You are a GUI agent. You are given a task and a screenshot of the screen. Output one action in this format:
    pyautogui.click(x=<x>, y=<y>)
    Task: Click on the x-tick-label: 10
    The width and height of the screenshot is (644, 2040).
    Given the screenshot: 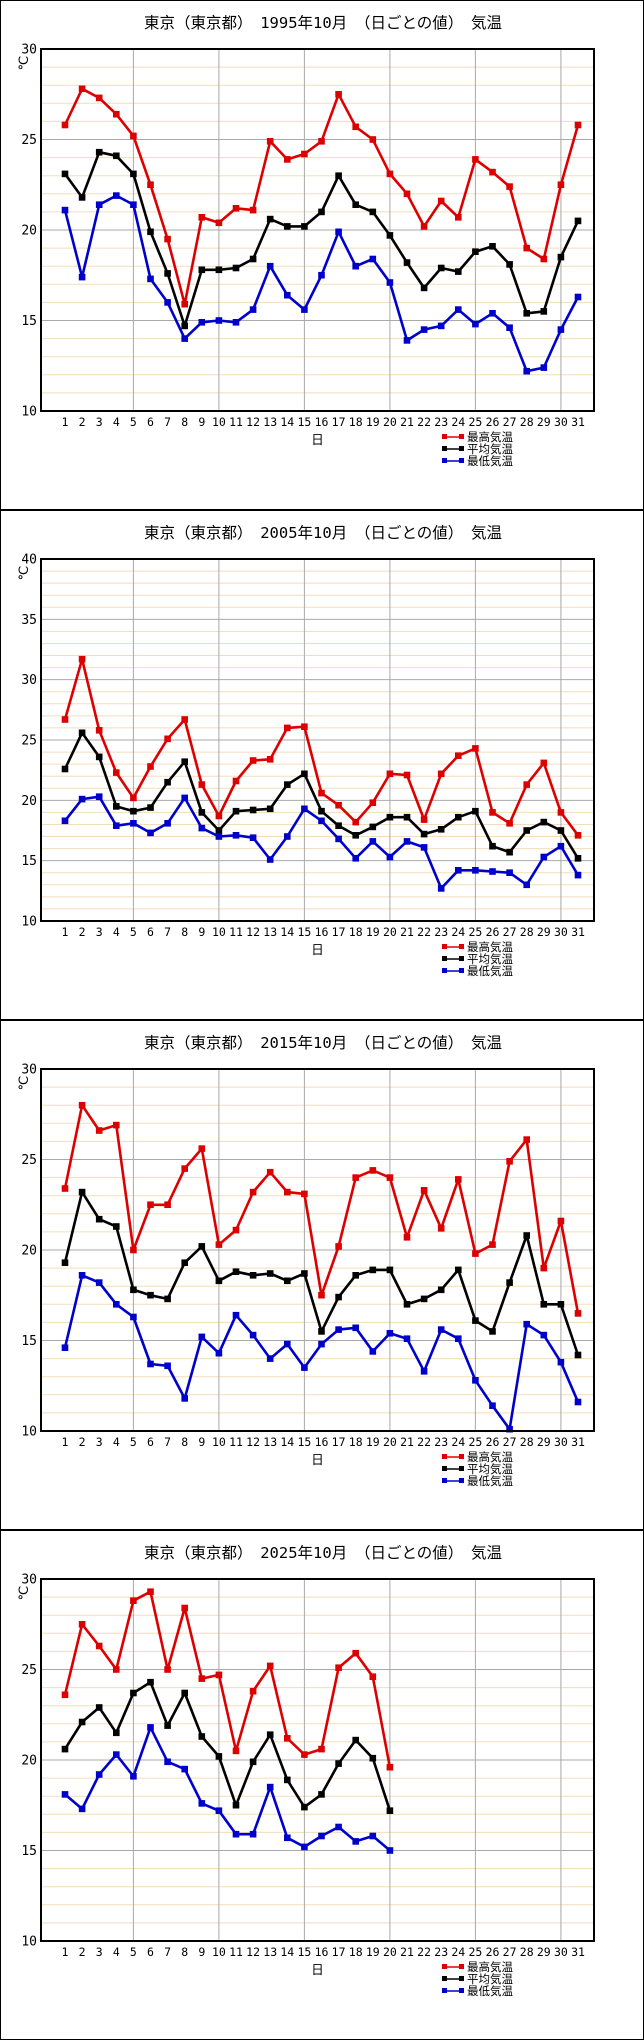 What is the action you would take?
    pyautogui.click(x=219, y=422)
    